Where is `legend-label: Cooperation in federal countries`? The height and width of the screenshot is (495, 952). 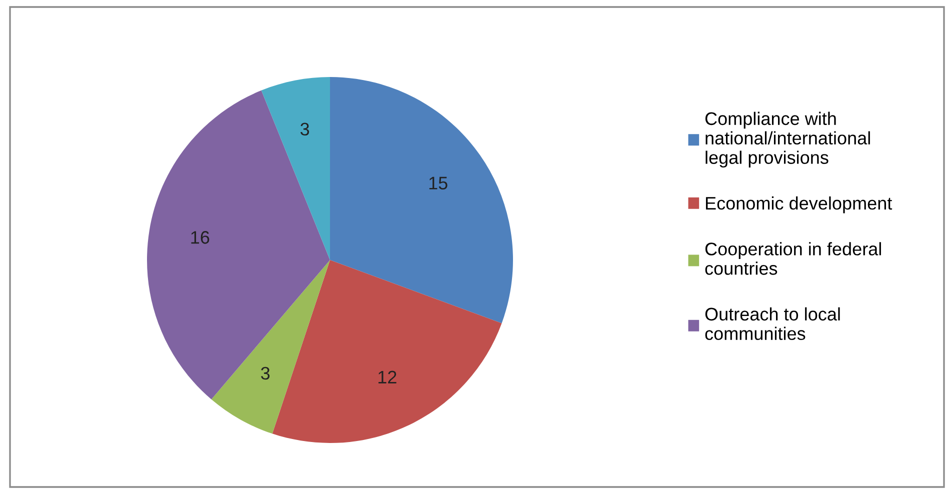
legend-label: Cooperation in federal countries is located at coordinates (793, 258).